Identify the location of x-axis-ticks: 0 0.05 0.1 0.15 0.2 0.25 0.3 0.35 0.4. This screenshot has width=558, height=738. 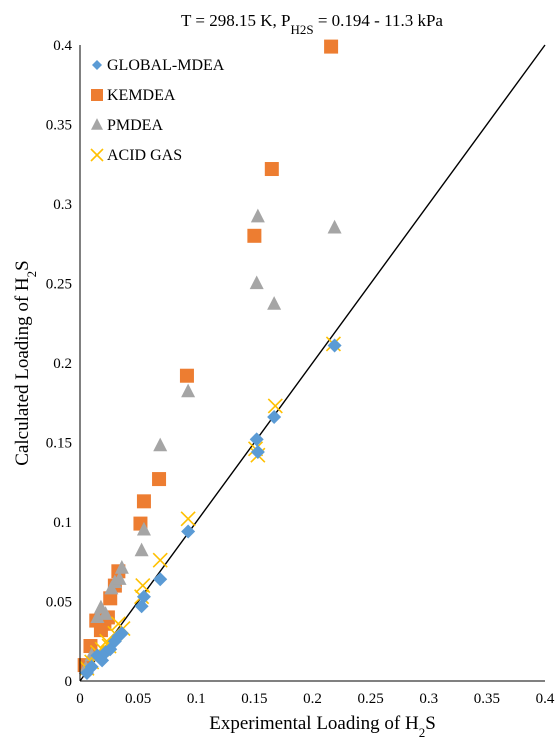
(315, 699).